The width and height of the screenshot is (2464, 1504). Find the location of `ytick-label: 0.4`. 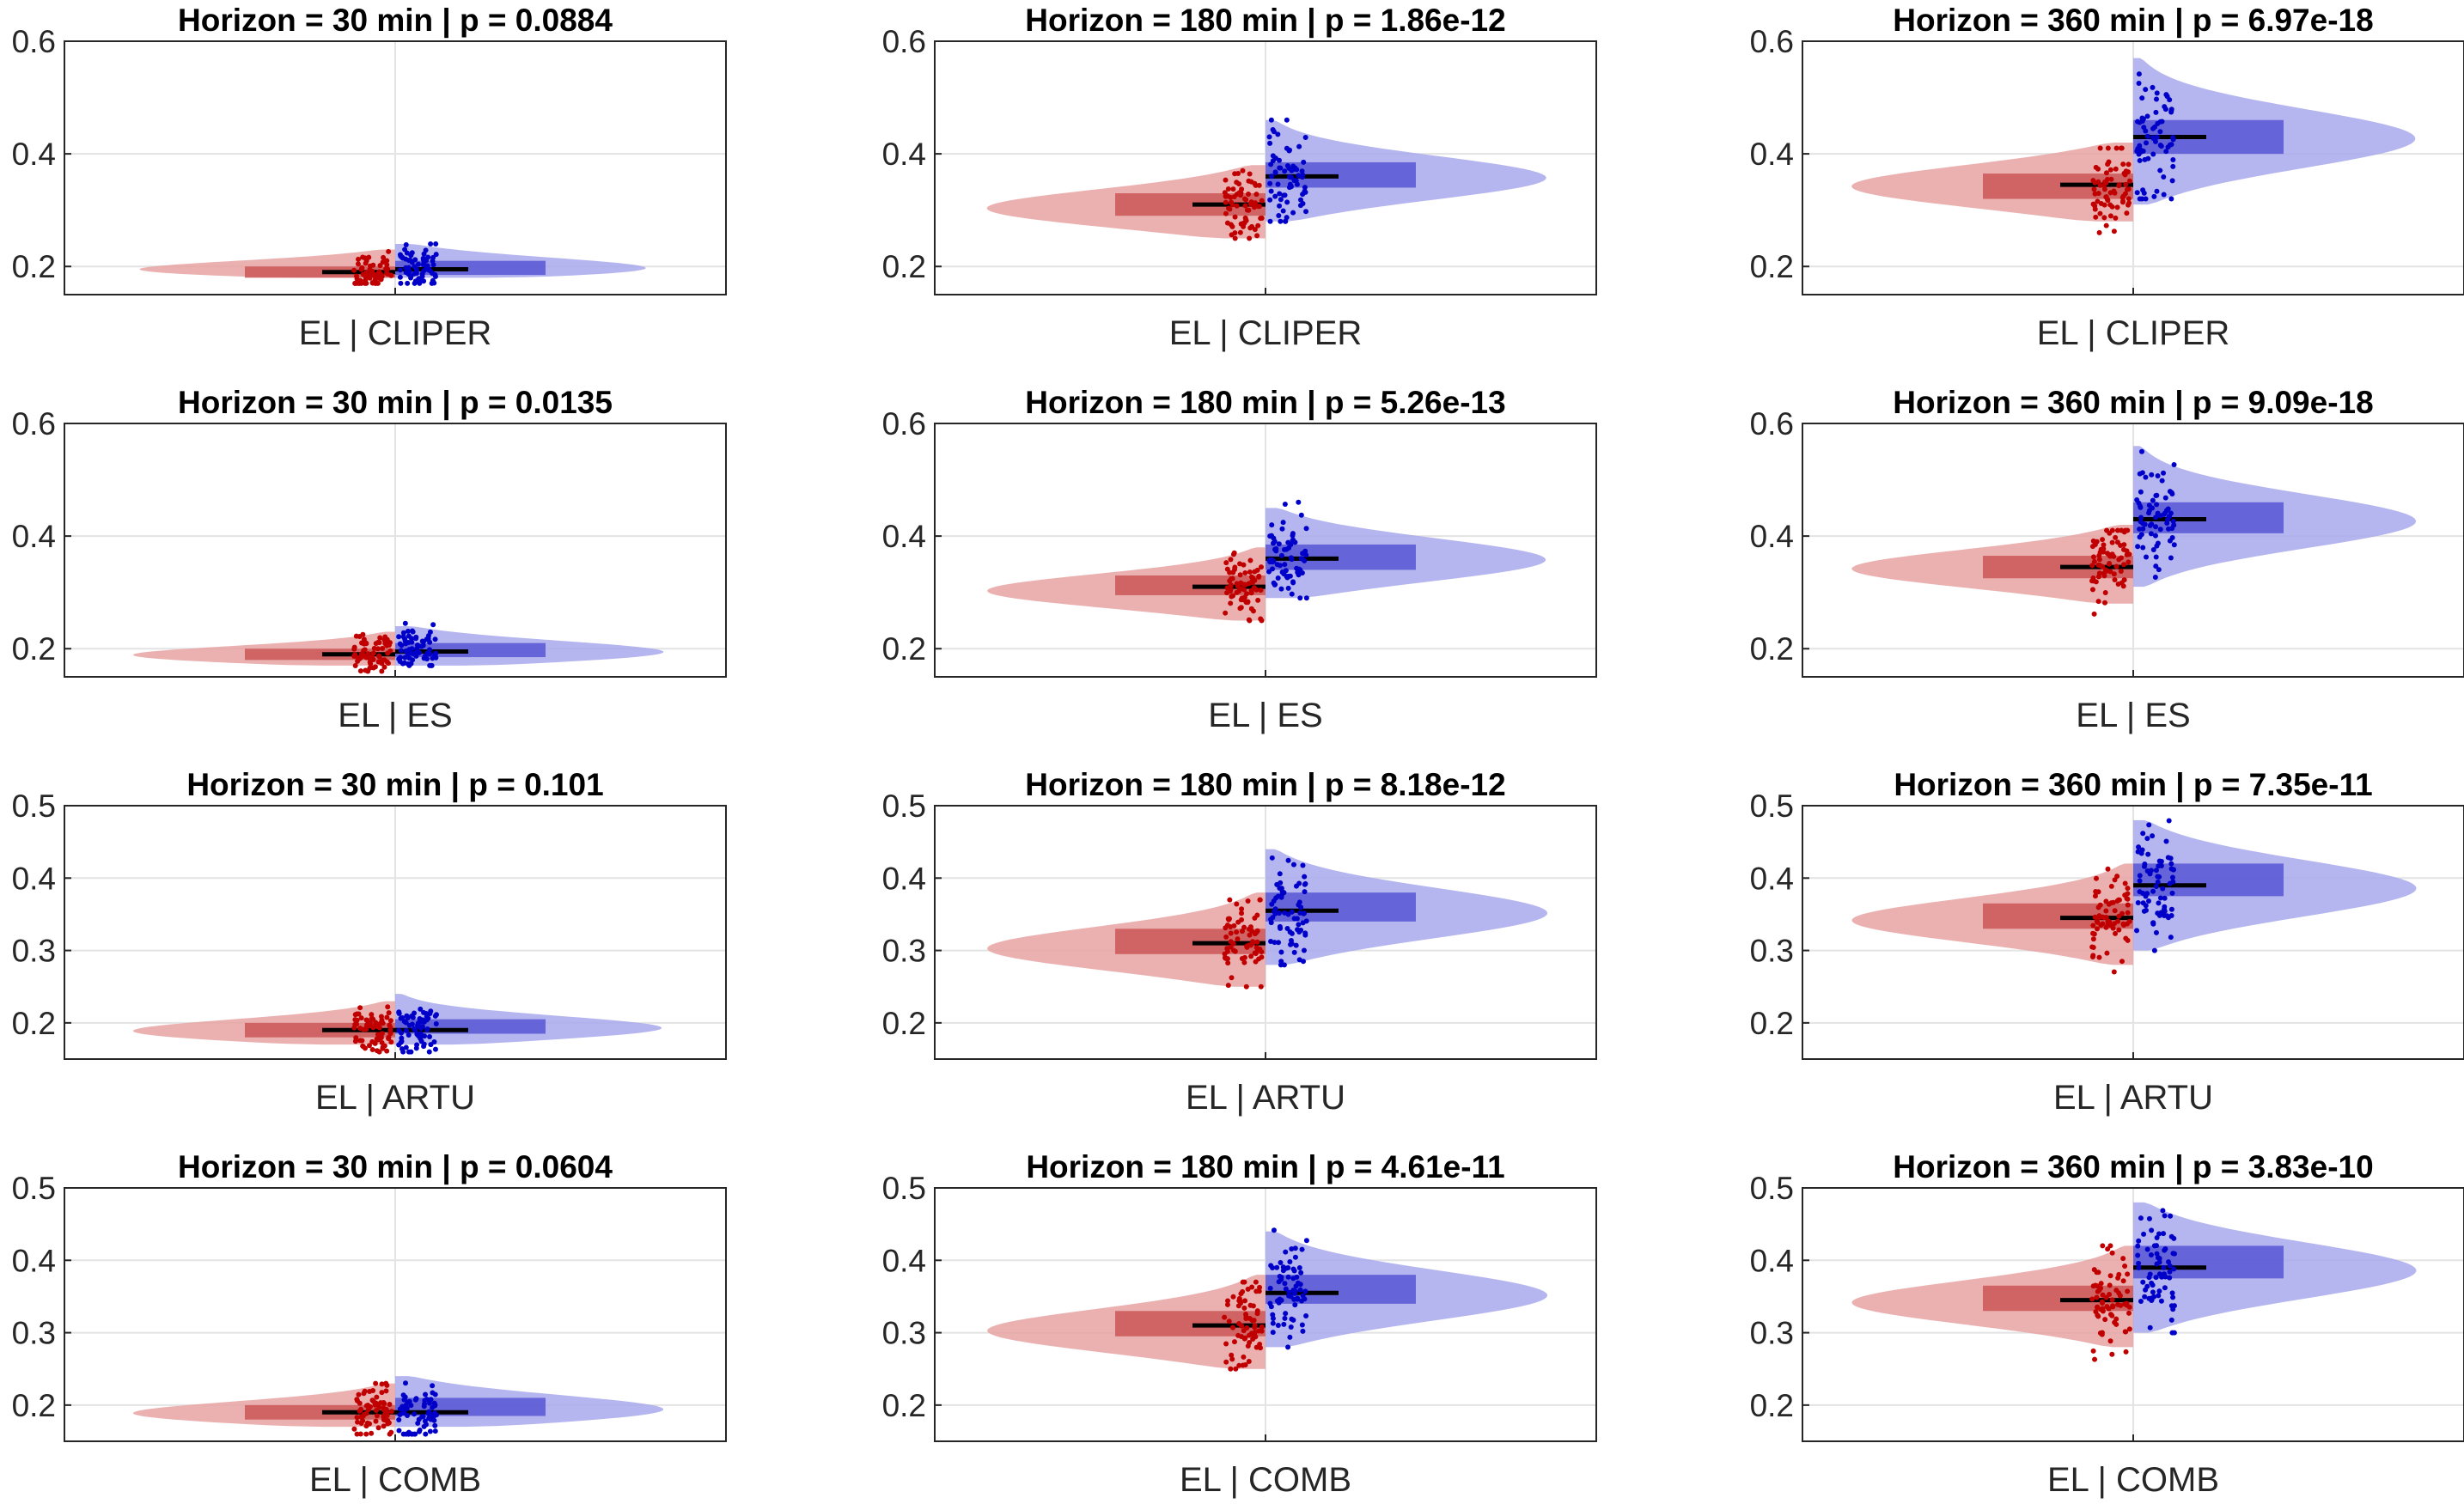

ytick-label: 0.4 is located at coordinates (34, 1261).